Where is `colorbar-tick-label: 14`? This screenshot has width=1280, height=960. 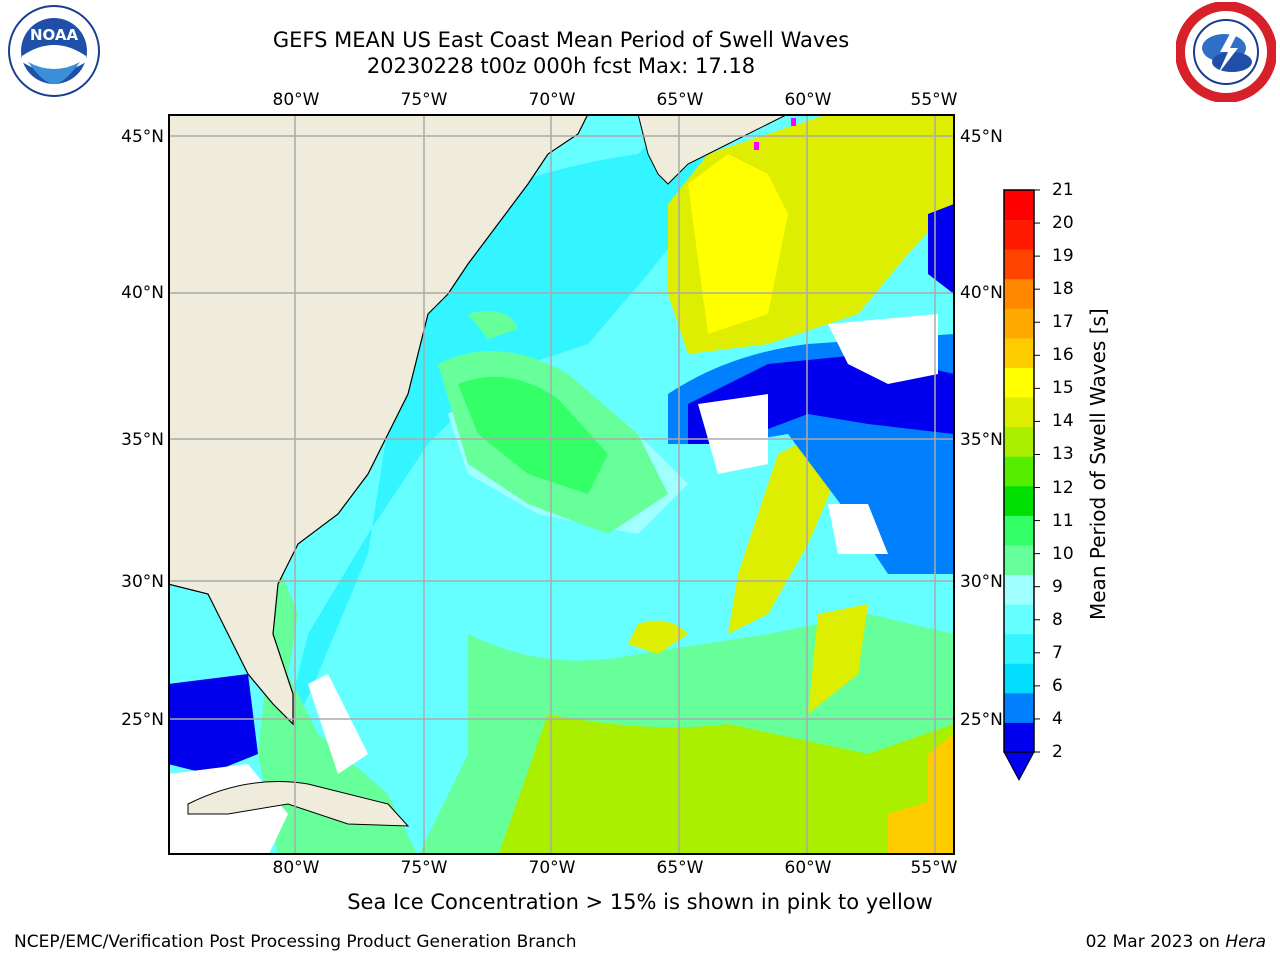 colorbar-tick-label: 14 is located at coordinates (1063, 421).